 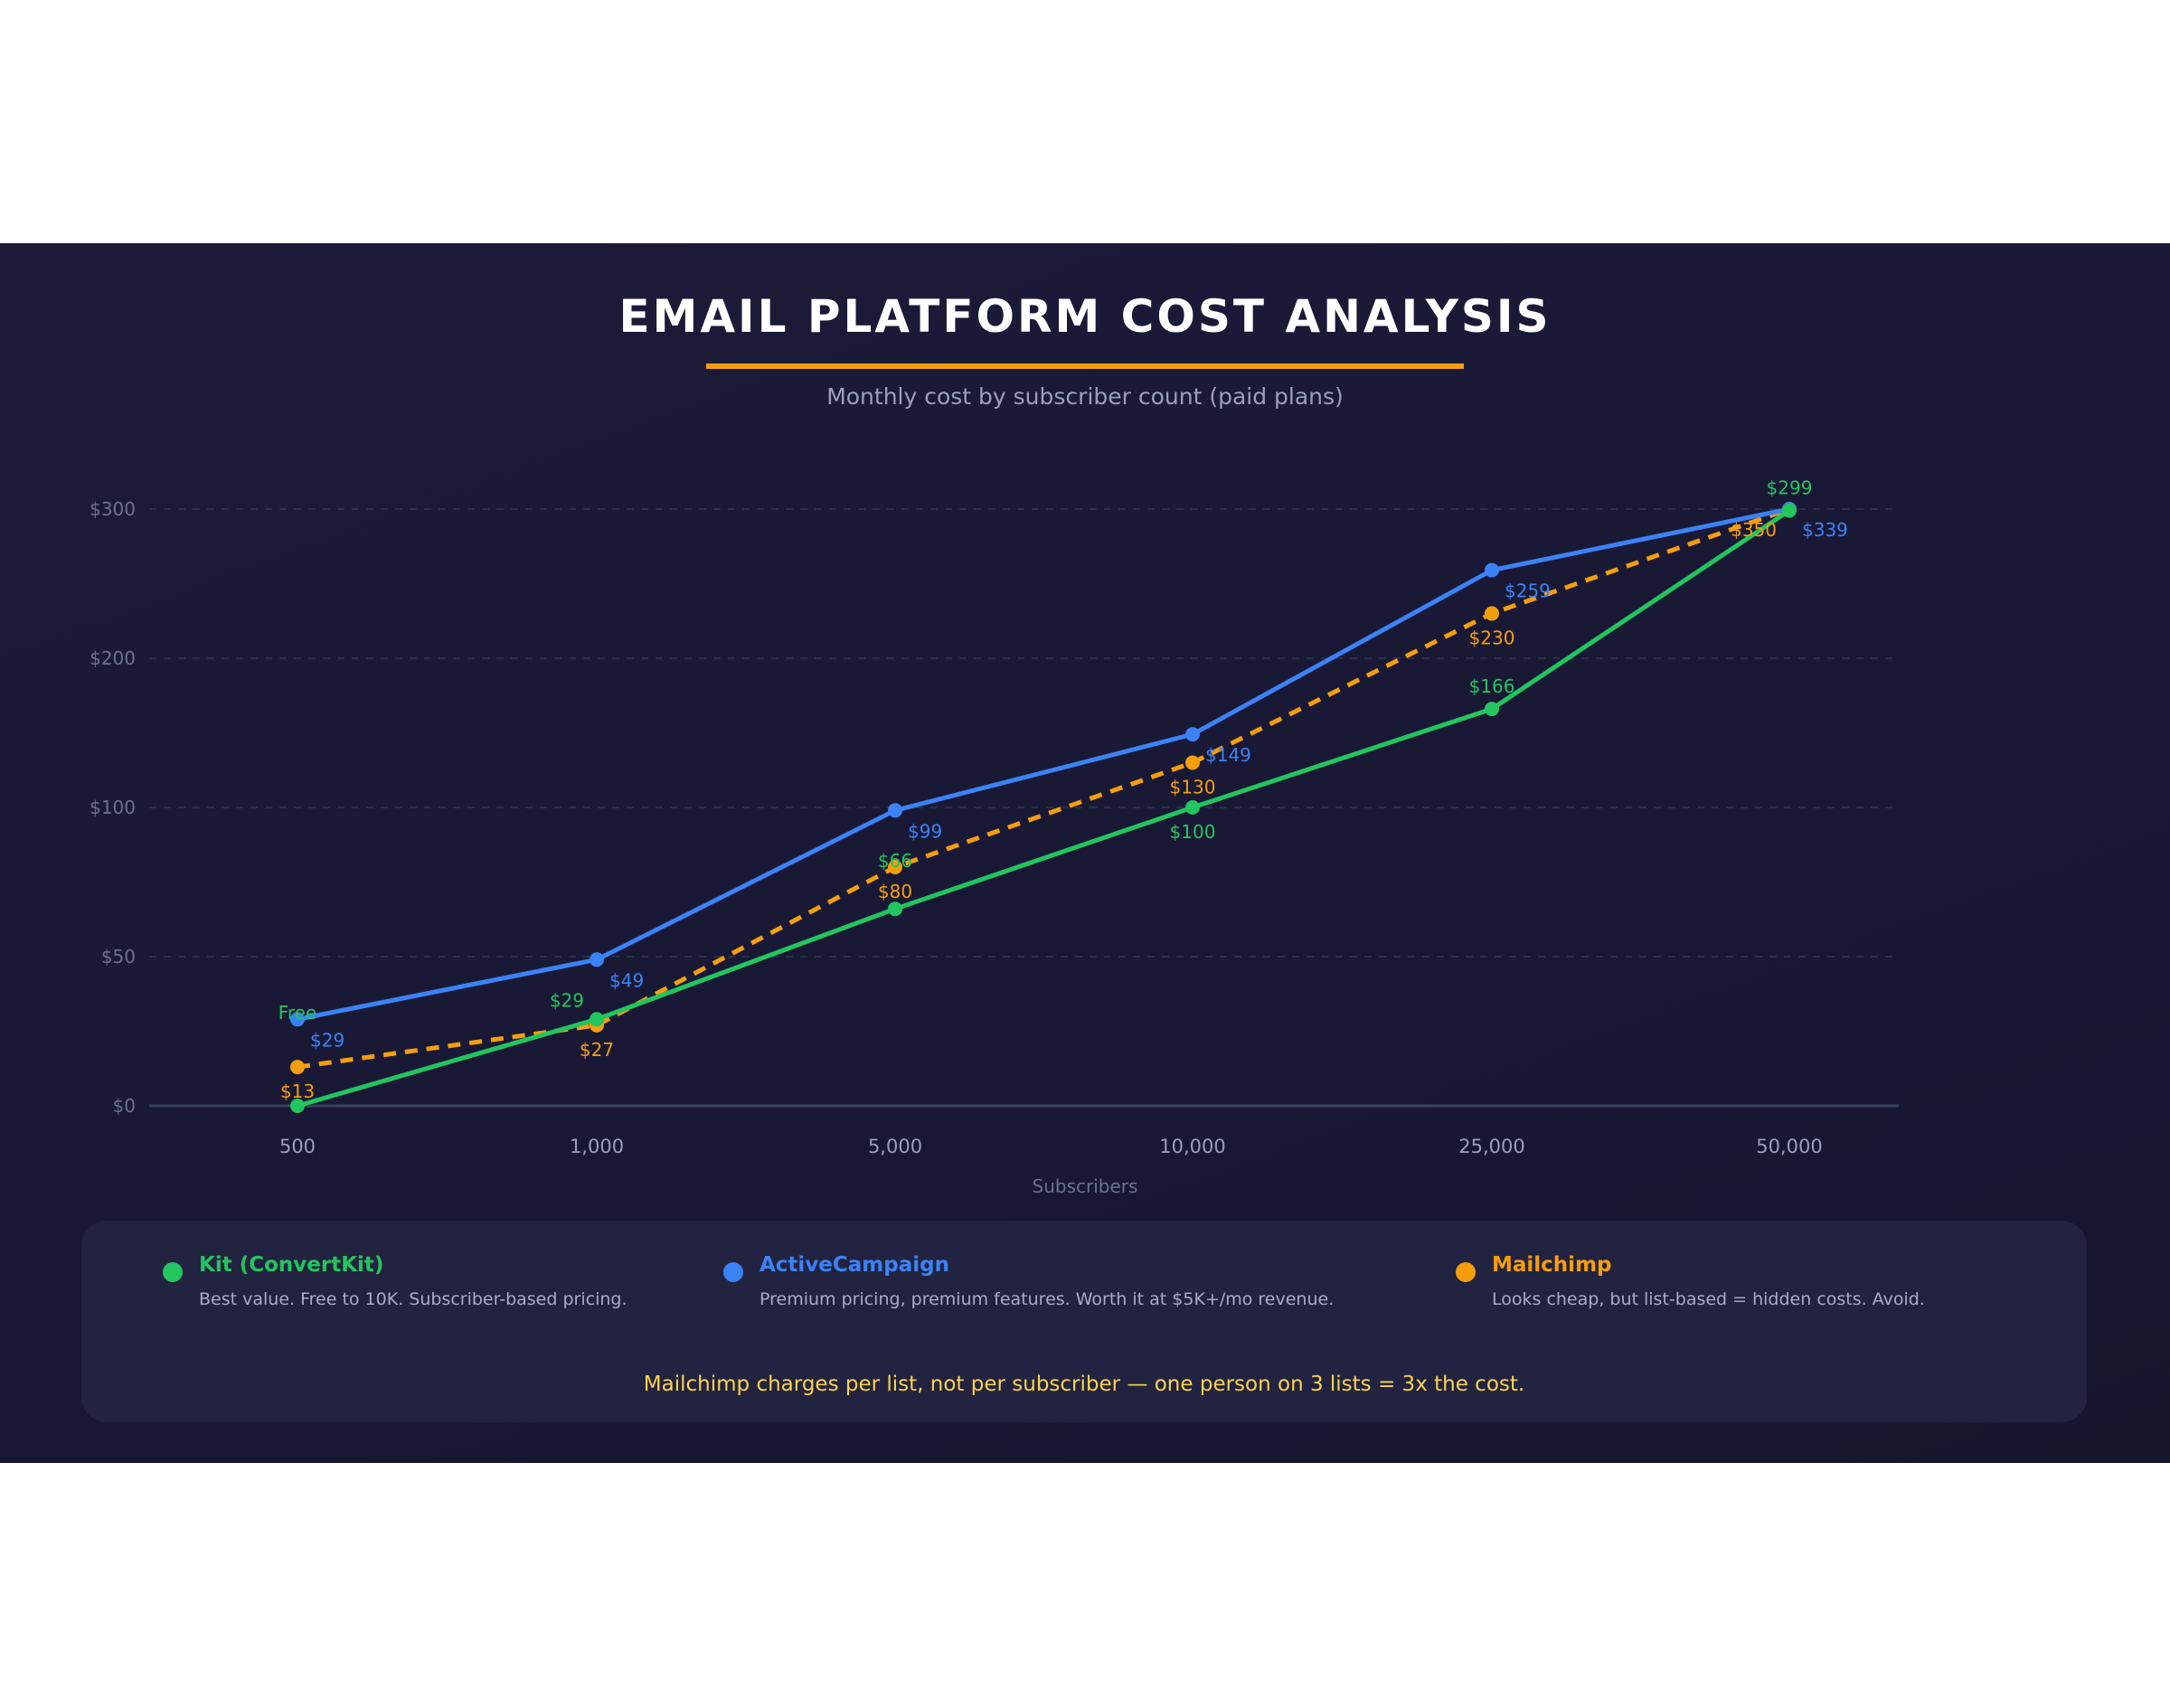 What do you see at coordinates (1492, 686) in the screenshot?
I see `data-label: $166` at bounding box center [1492, 686].